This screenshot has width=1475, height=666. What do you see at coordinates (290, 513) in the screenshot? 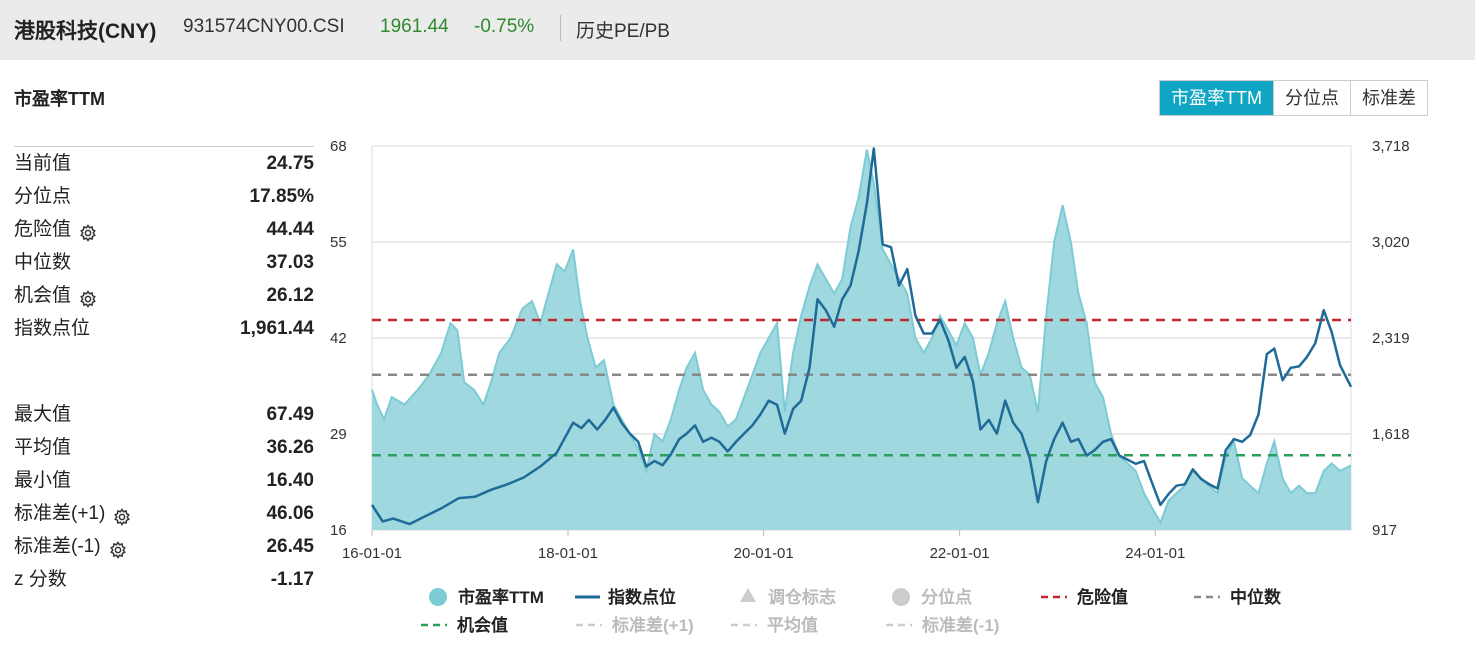
I see `stat-value: 46.06` at bounding box center [290, 513].